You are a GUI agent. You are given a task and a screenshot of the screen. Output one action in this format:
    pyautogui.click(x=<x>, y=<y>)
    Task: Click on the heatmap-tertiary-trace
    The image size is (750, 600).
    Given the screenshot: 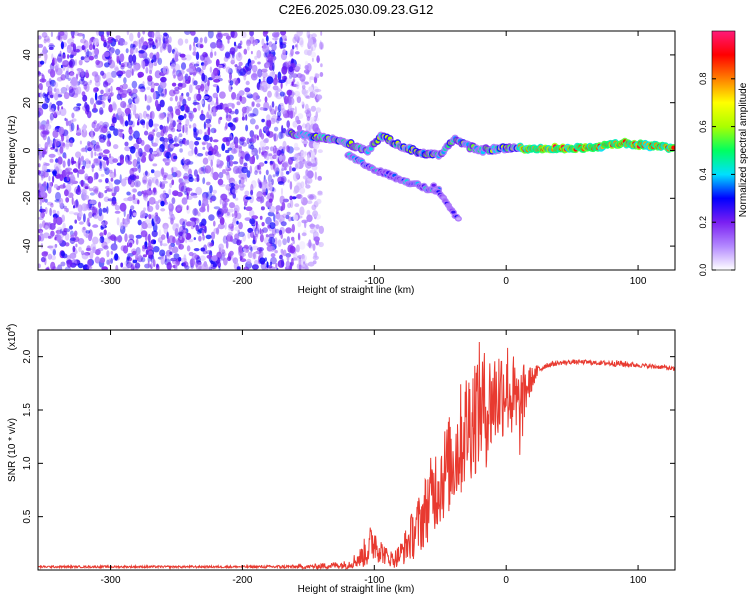 What is the action you would take?
    pyautogui.click(x=453, y=212)
    